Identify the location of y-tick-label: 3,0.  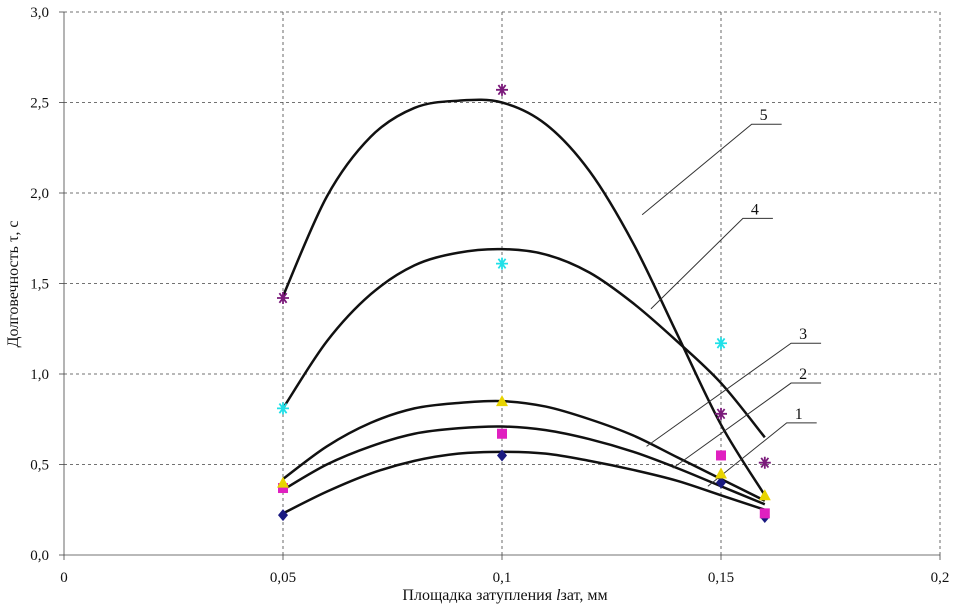
(39, 13).